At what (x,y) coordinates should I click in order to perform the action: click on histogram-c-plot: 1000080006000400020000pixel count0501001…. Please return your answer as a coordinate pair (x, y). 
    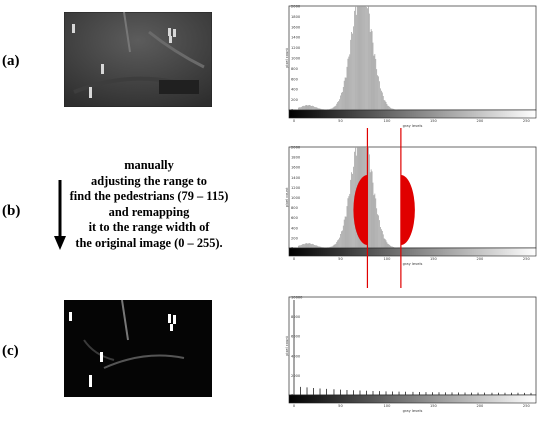
    Looking at the image, I should click on (411, 354).